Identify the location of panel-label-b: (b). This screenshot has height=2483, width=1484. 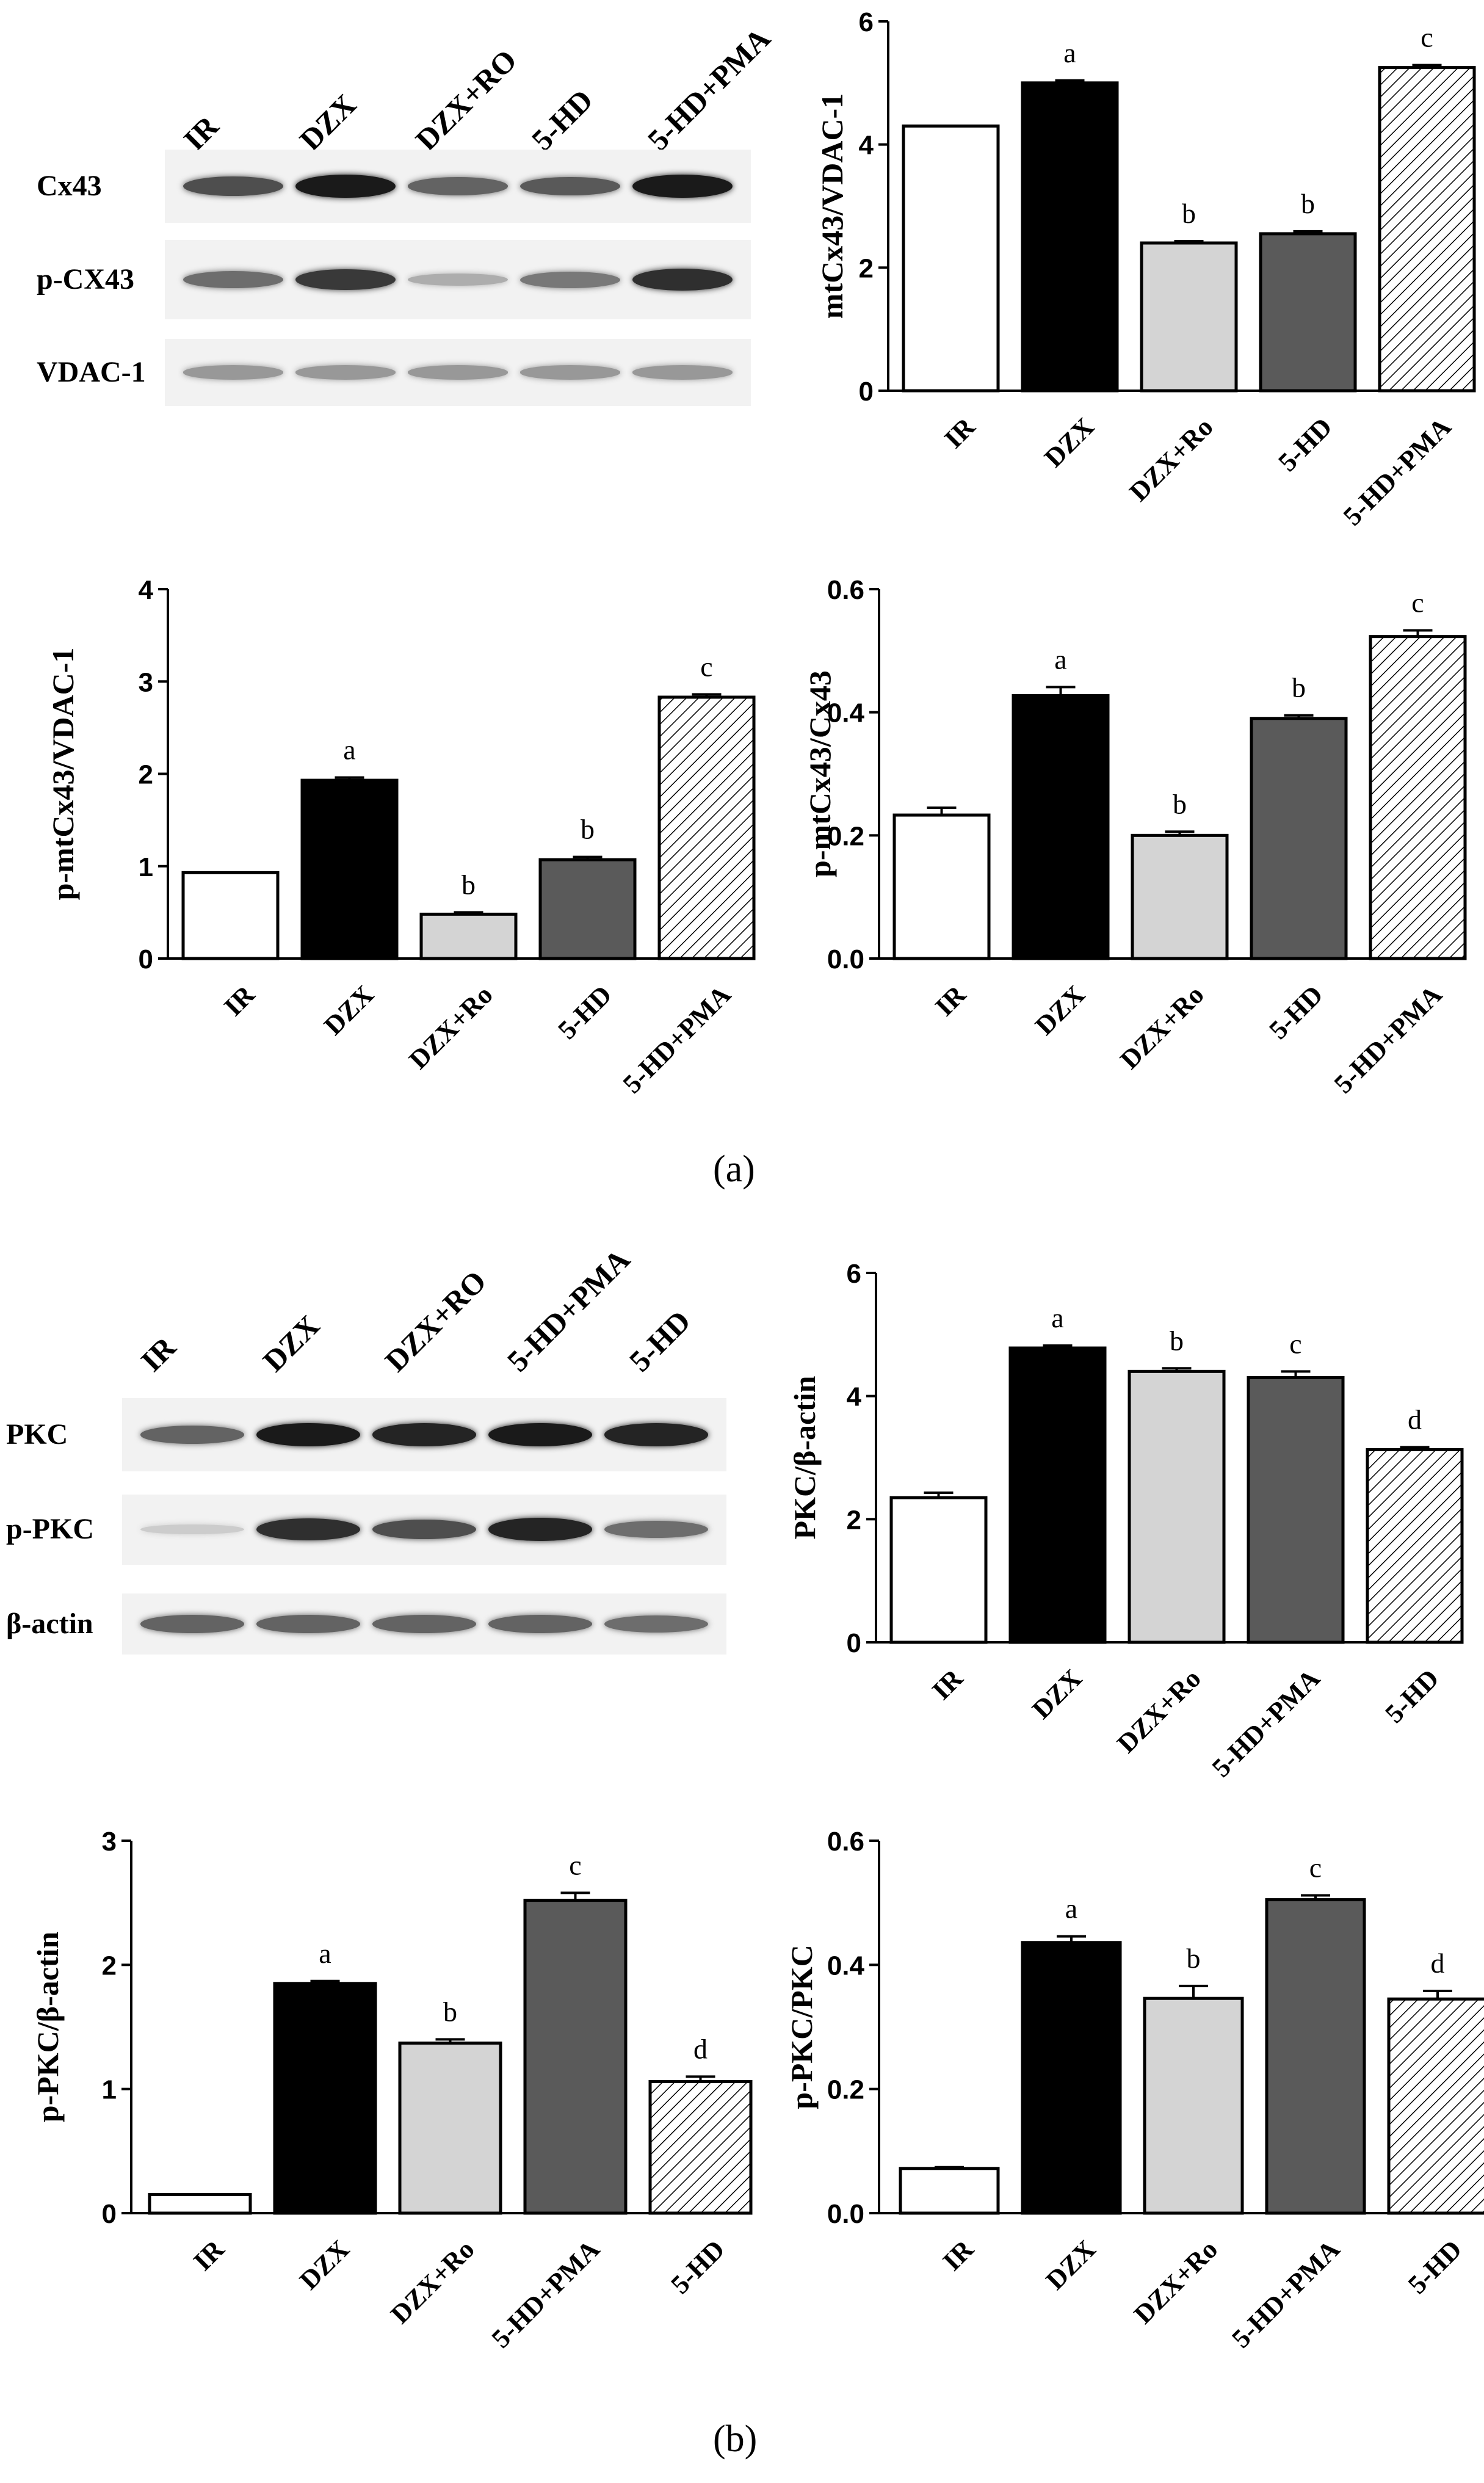
(736, 2439).